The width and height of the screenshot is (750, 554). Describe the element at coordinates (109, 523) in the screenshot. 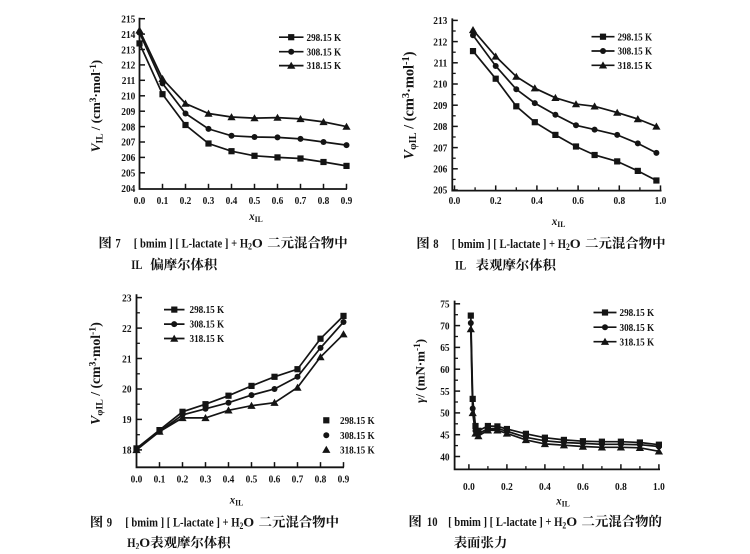

I see `svg-text: 9` at that location.